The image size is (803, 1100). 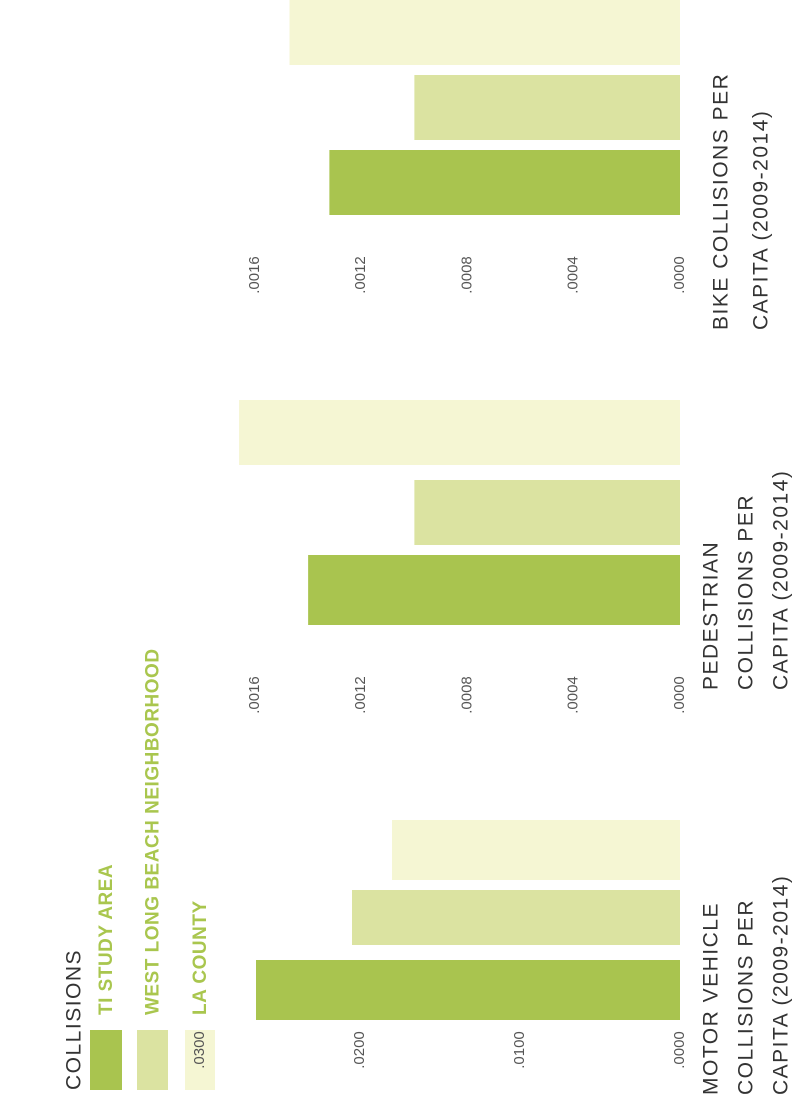 I want to click on category-label: MOTOR VEHICLE, so click(x=711, y=998).